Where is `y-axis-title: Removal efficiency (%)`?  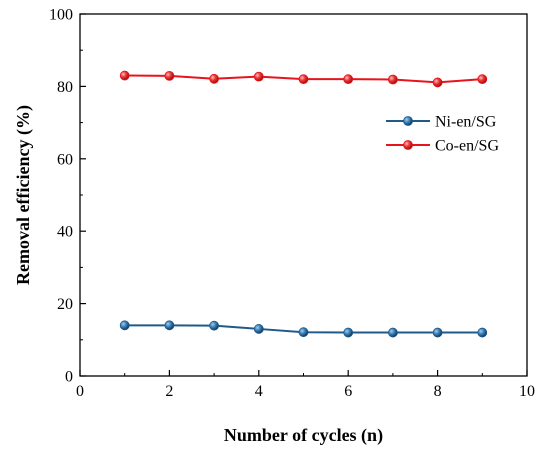 y-axis-title: Removal efficiency (%) is located at coordinates (23, 195).